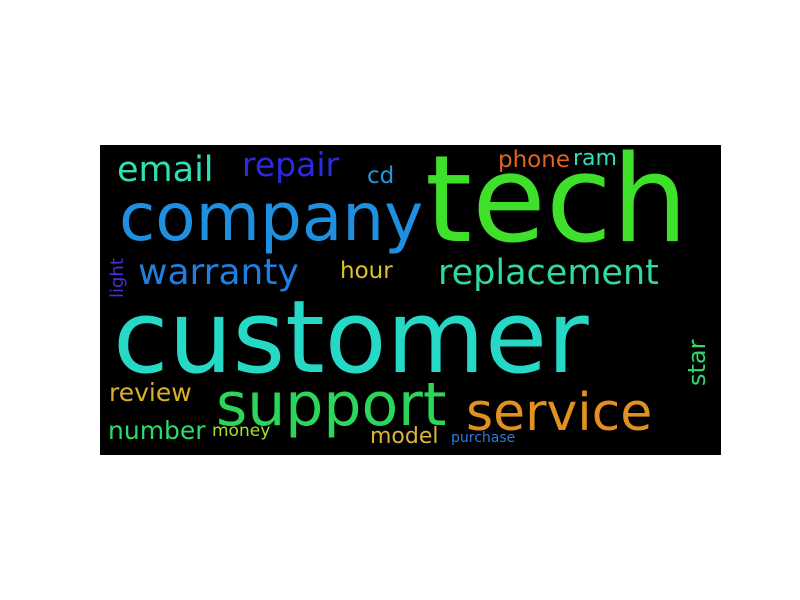  Describe the element at coordinates (351, 337) in the screenshot. I see `word-customer: customer` at that location.